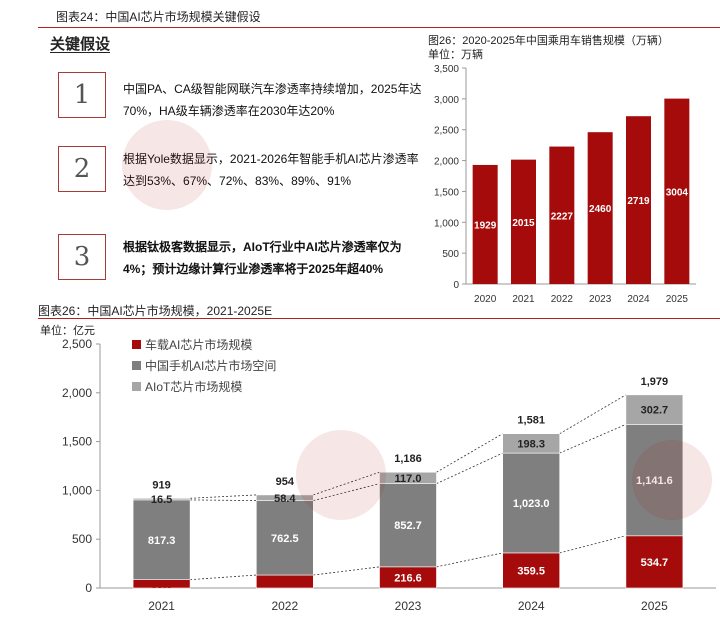  What do you see at coordinates (446, 223) in the screenshot?
I see `car-y-tick-label: 1,000` at bounding box center [446, 223].